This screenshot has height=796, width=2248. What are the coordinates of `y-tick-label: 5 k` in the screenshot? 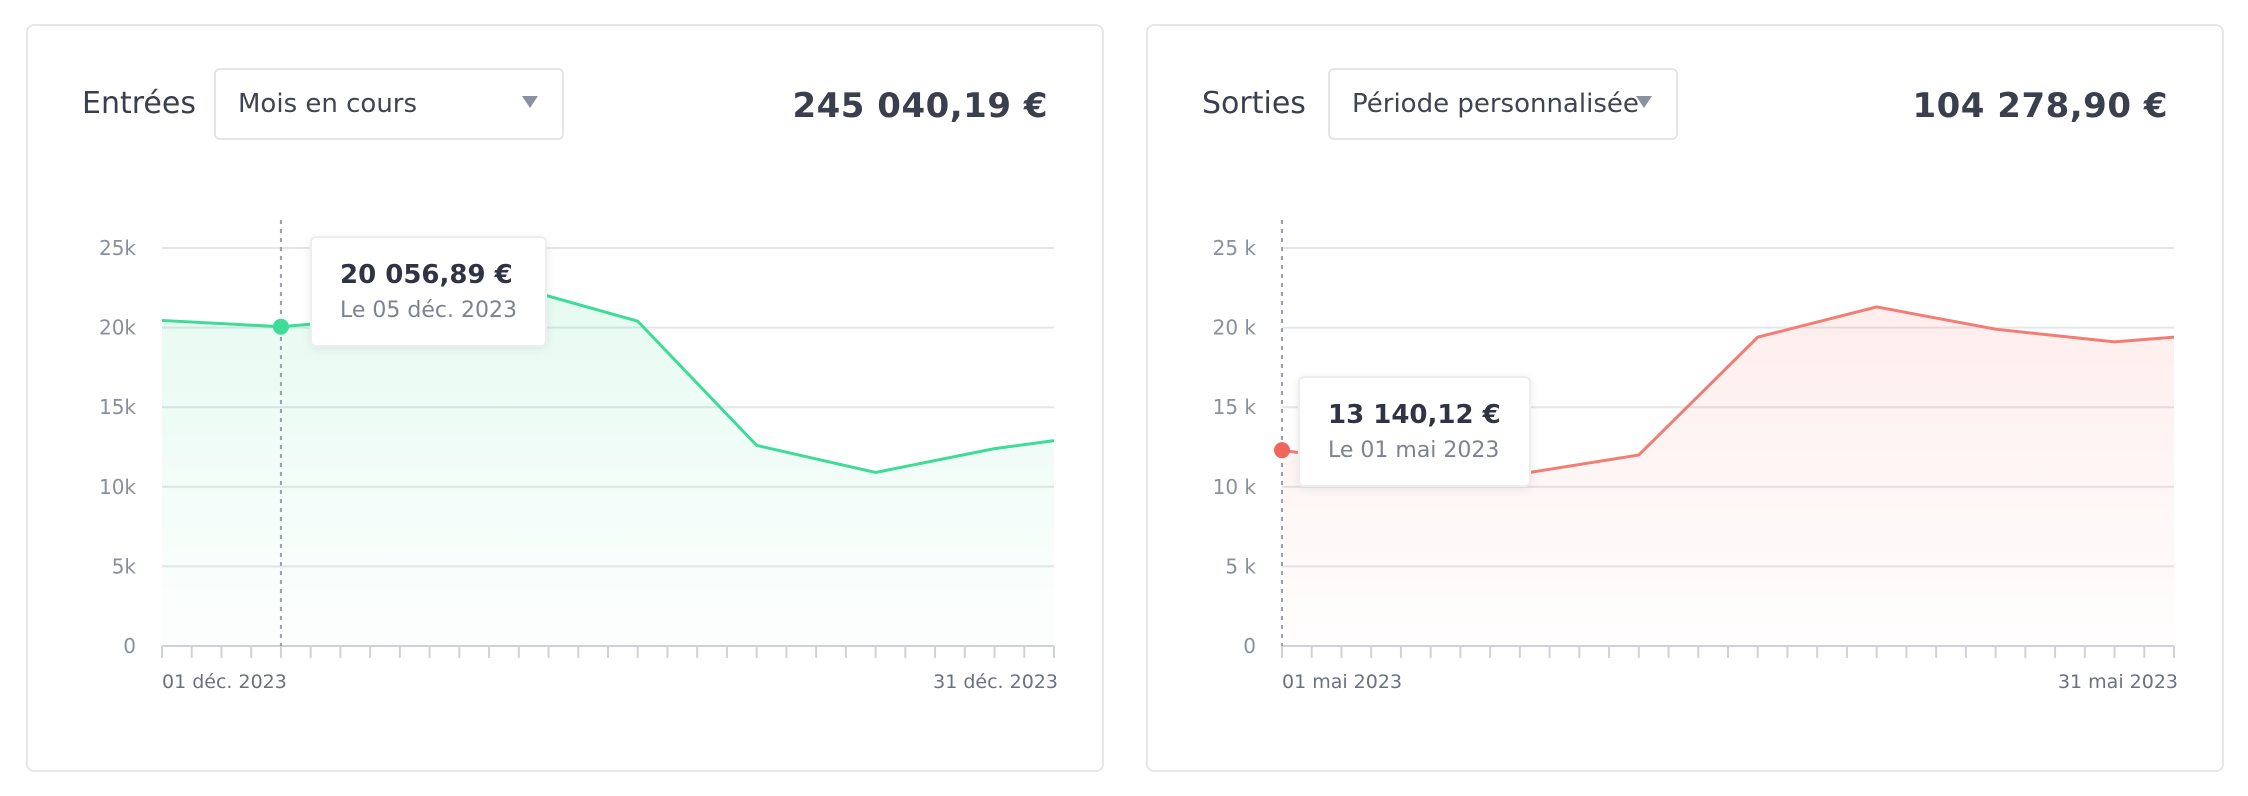 It's located at (1240, 566).